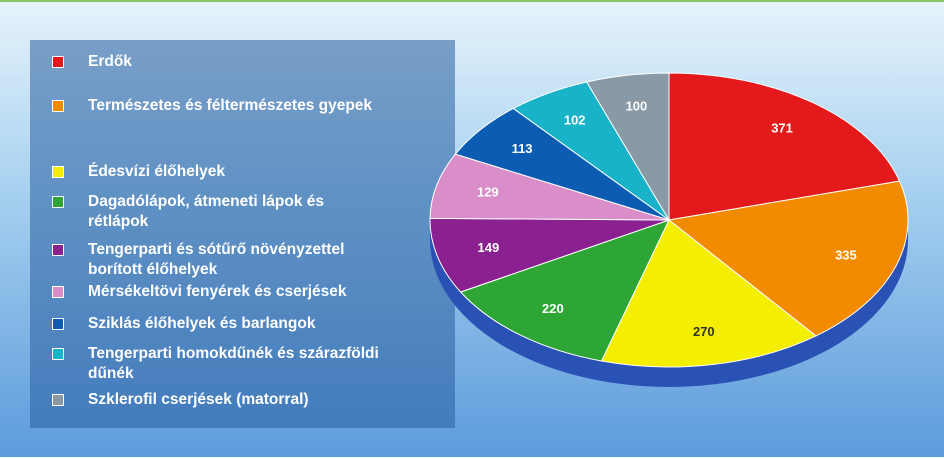 This screenshot has height=459, width=944. Describe the element at coordinates (202, 323) in the screenshot. I see `legend-label: Sziklás élőhelyek és barlangok` at that location.